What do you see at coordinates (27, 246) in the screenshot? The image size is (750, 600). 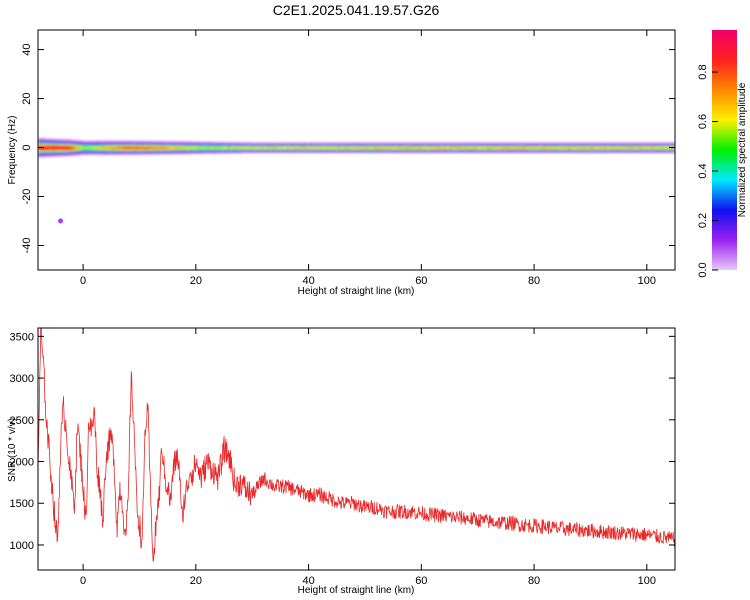 I see `spectrogram-ytick-label: -40` at bounding box center [27, 246].